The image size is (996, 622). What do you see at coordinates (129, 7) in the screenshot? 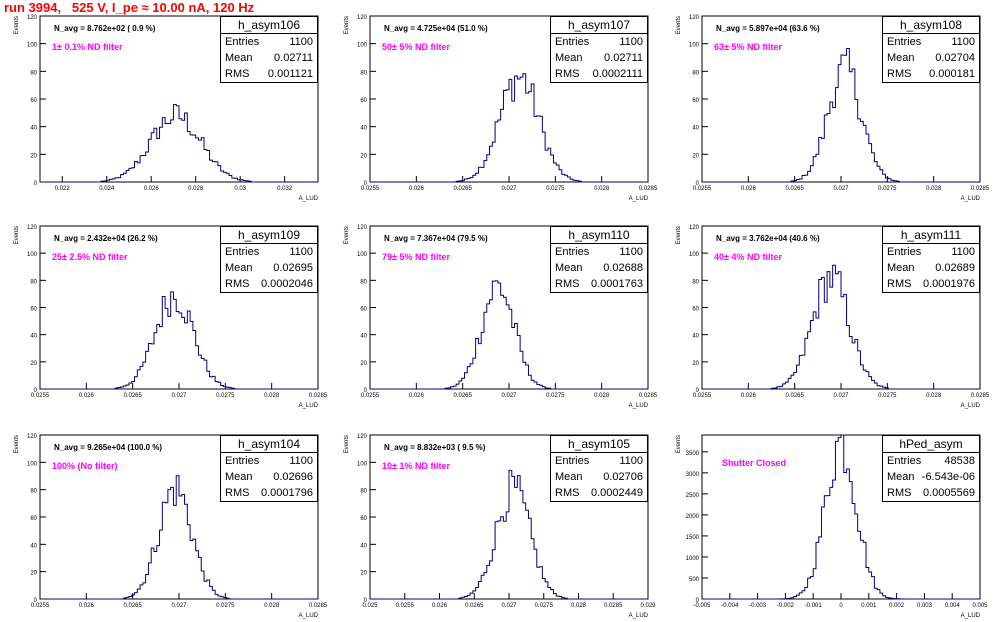
I see `run-title: run 3994, 525 V, I_pe ≈ 10.00 nA, 120 Hz` at bounding box center [129, 7].